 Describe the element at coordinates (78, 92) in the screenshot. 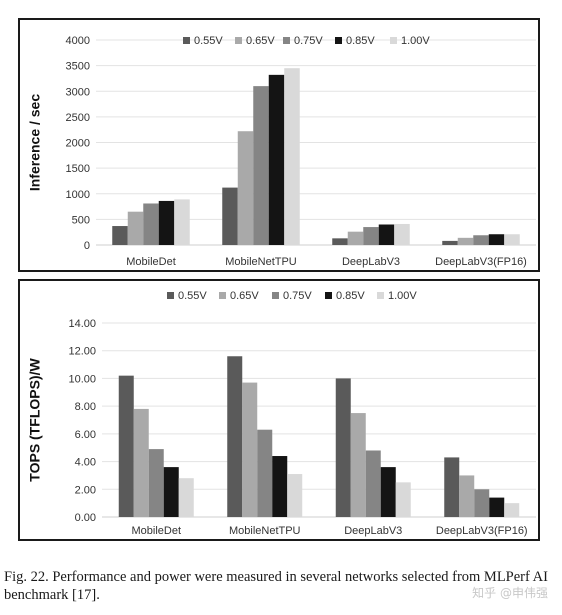

I see `y-tick-label: 3000` at that location.